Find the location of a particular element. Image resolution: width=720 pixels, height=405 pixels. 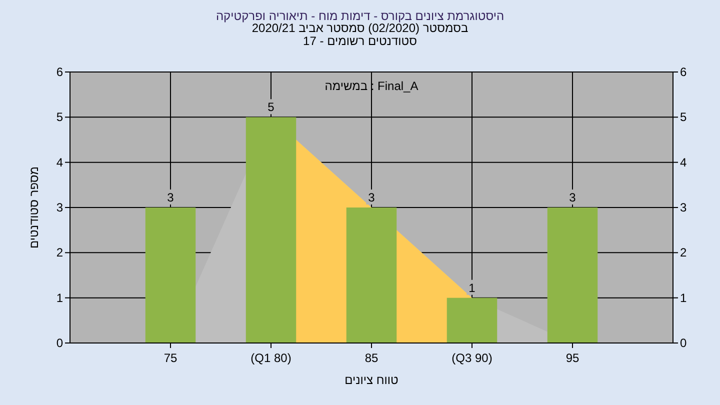

y-tick-label: 2 is located at coordinates (60, 253).